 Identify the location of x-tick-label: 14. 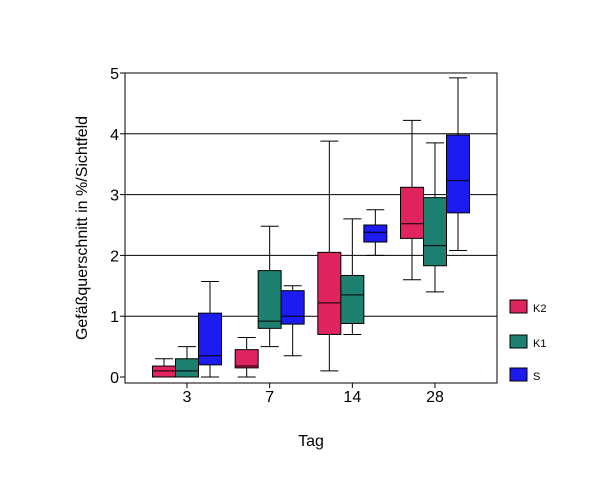
(352, 397).